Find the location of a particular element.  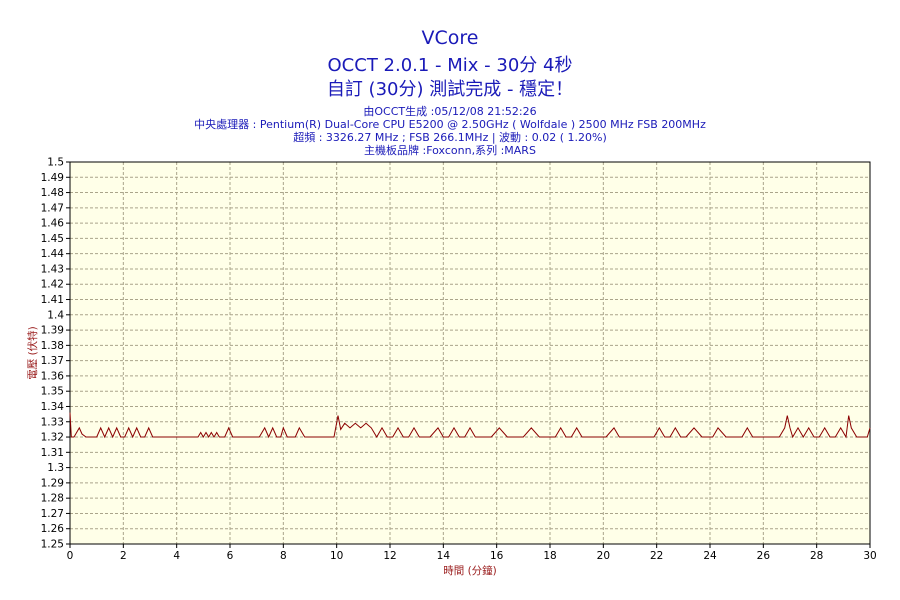

chart-title: VCore is located at coordinates (450, 38).